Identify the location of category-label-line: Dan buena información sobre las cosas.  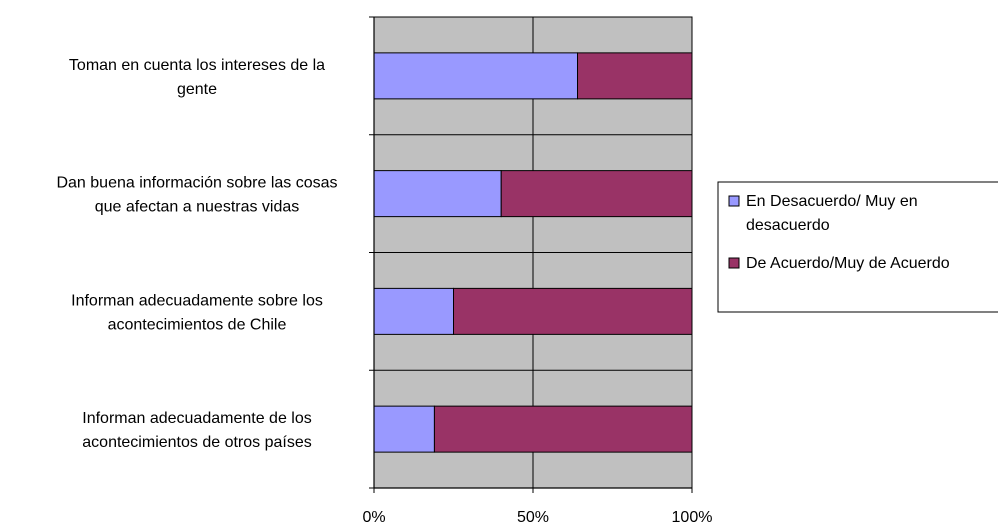
(196, 183).